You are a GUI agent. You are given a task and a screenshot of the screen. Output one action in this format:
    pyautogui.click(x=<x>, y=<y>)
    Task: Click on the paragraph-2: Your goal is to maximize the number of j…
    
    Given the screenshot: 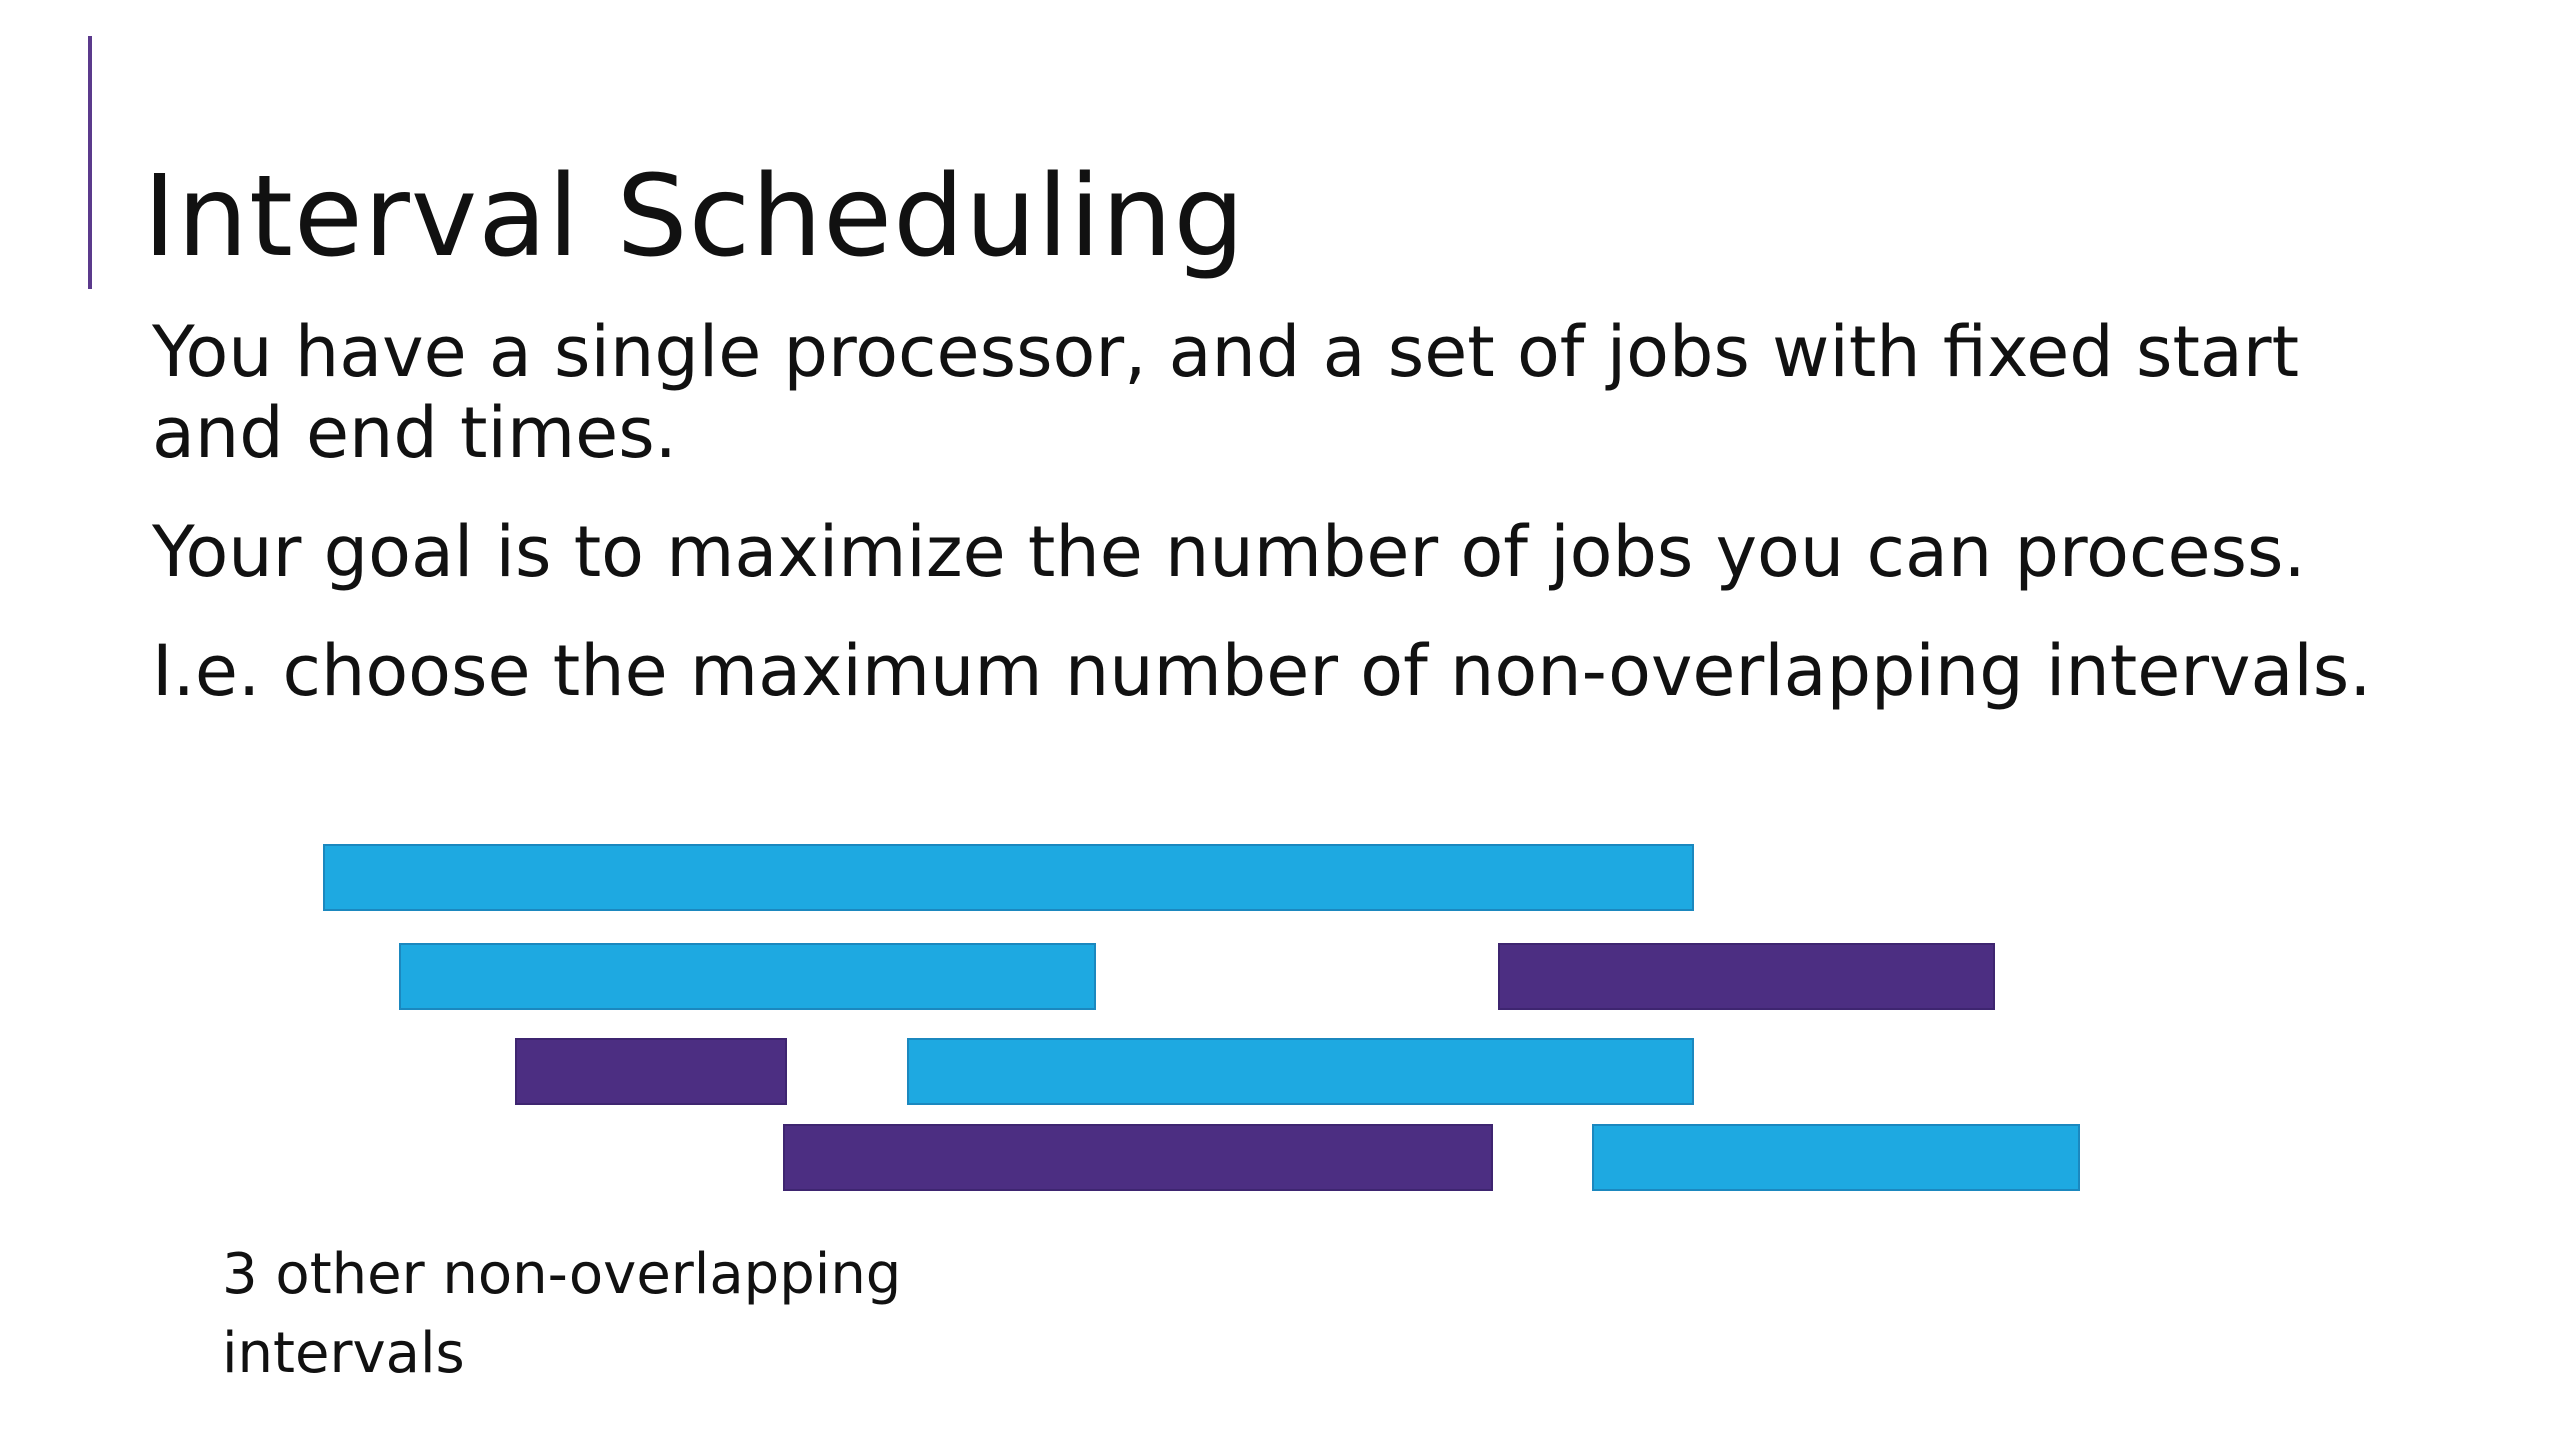 What is the action you would take?
    pyautogui.click(x=1229, y=552)
    